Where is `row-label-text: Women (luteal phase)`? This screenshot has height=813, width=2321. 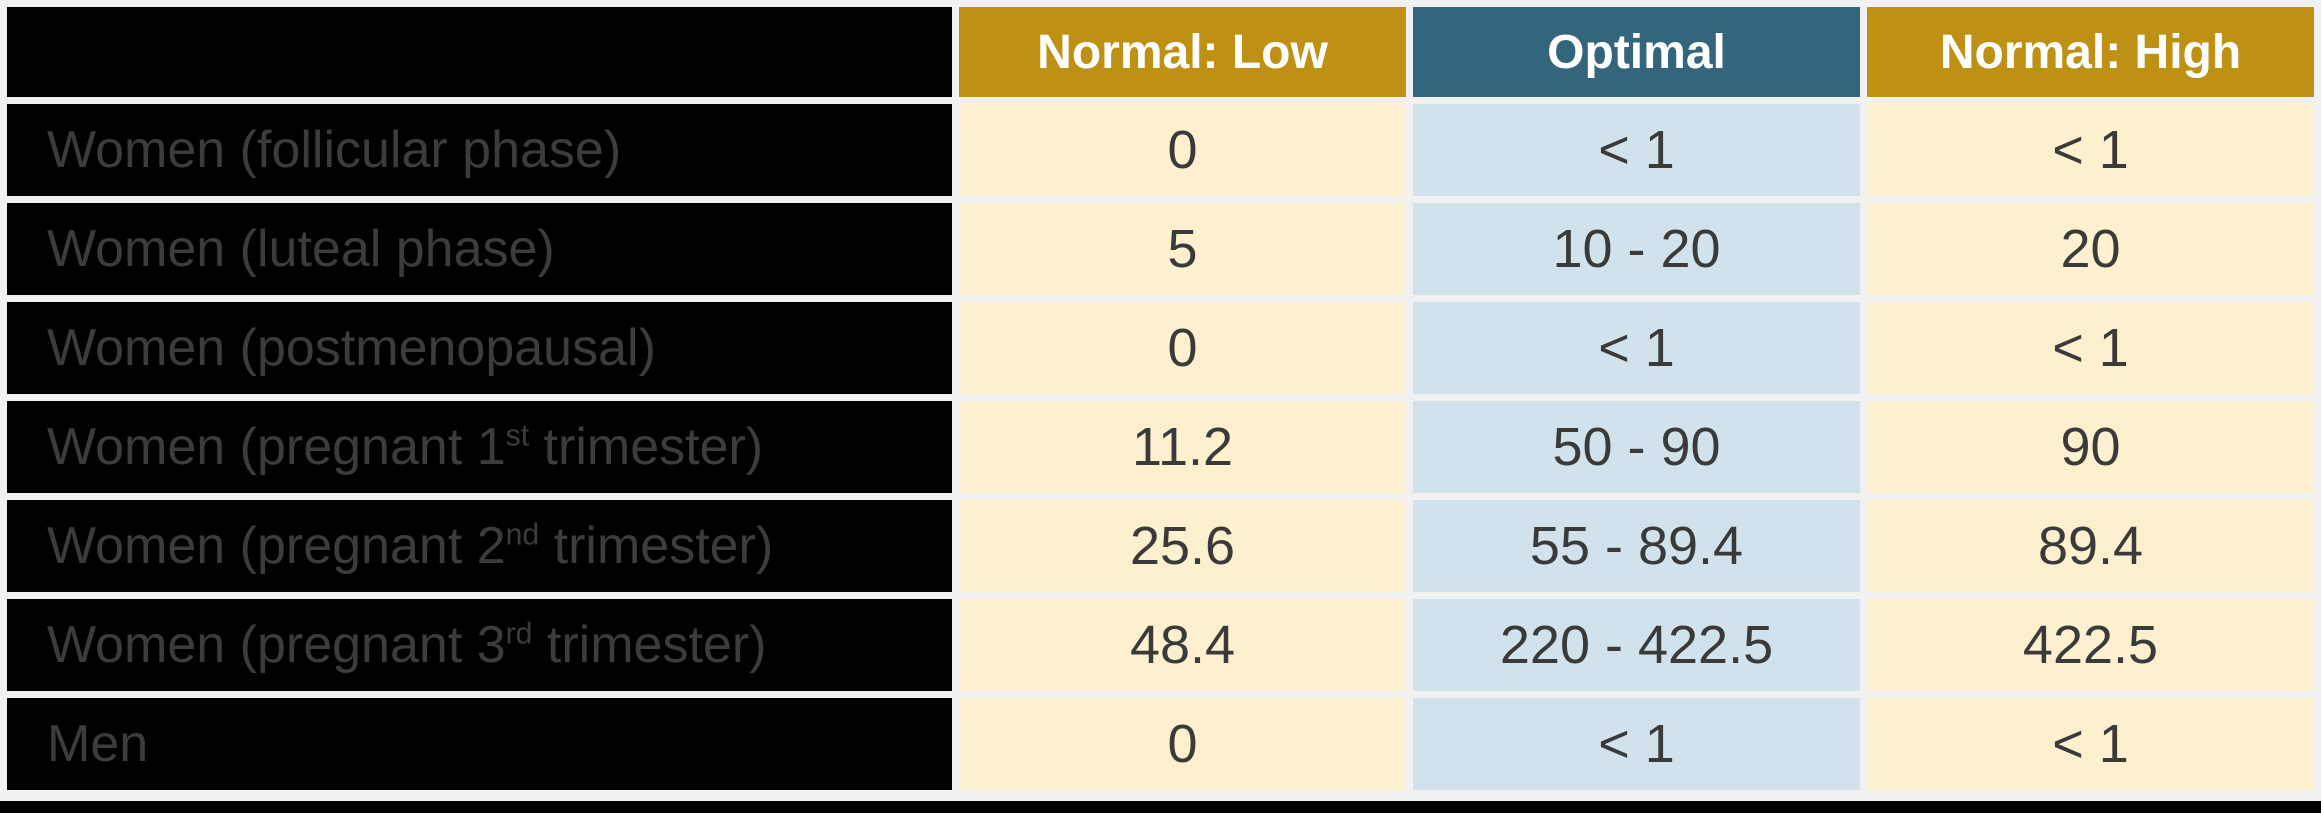
row-label-text: Women (luteal phase) is located at coordinates (301, 249).